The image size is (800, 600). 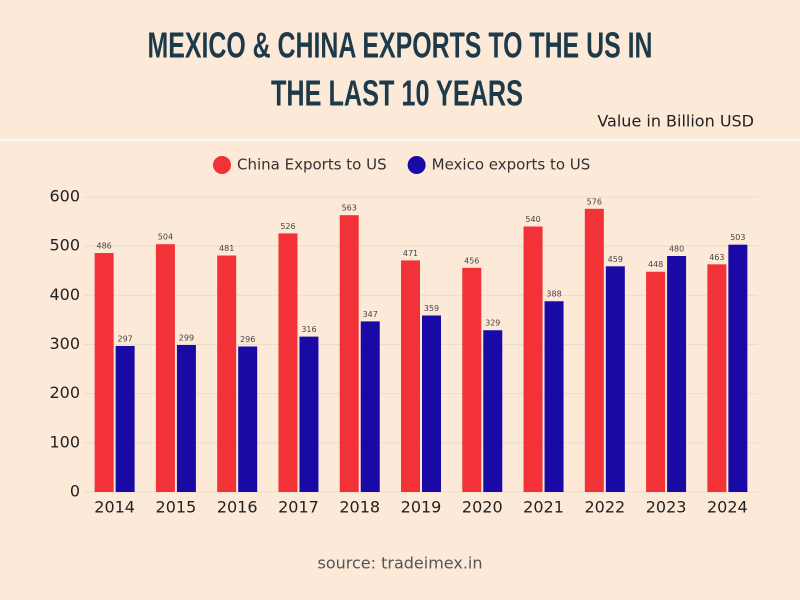 What do you see at coordinates (64, 343) in the screenshot?
I see `y-tick-label: 300` at bounding box center [64, 343].